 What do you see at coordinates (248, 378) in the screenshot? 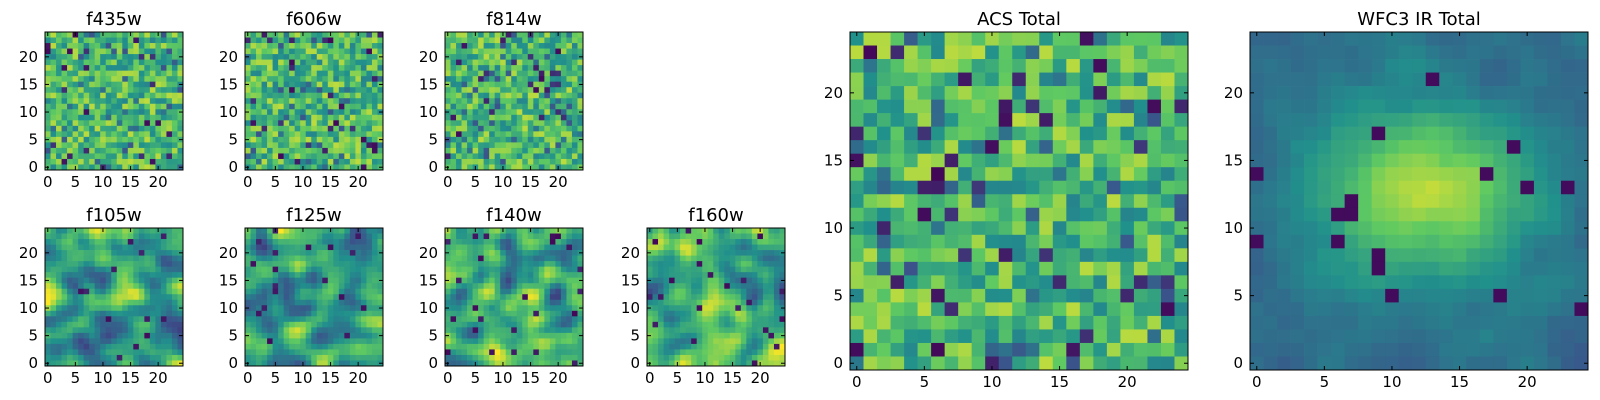
I see `x-tick-label: 0` at bounding box center [248, 378].